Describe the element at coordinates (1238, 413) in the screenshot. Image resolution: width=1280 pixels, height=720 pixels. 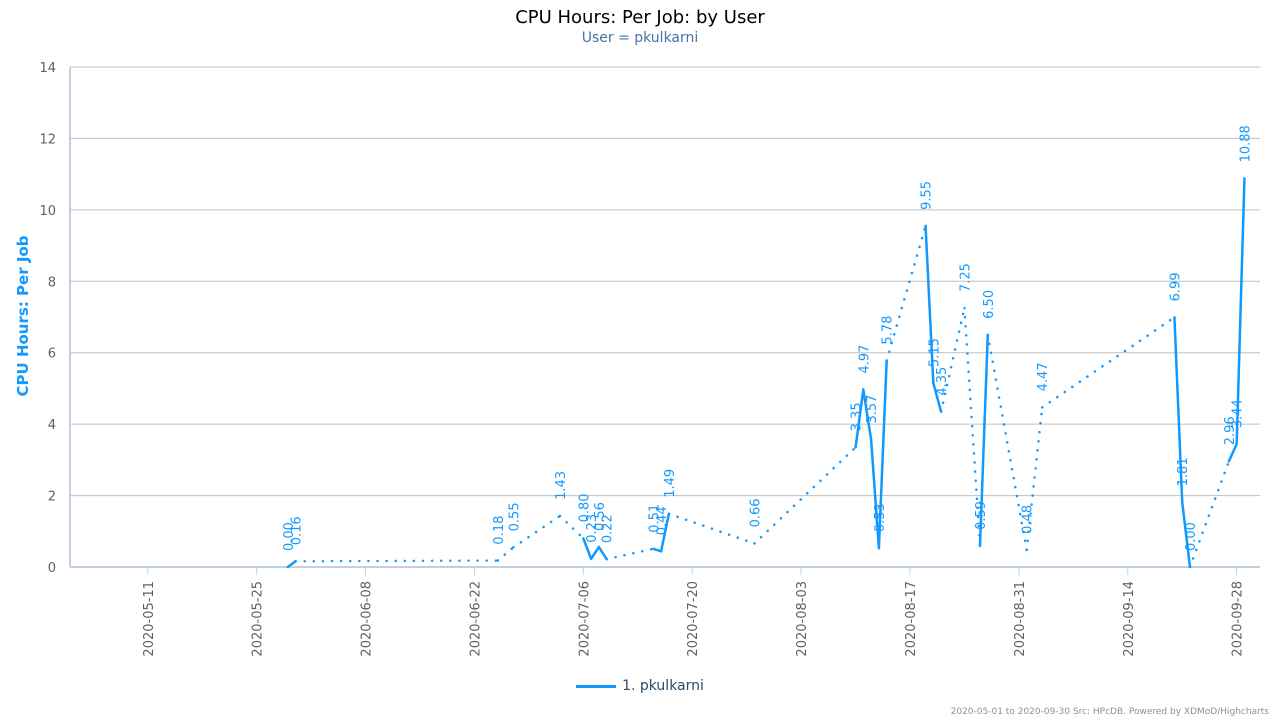
I see `data-label: 3.44` at that location.